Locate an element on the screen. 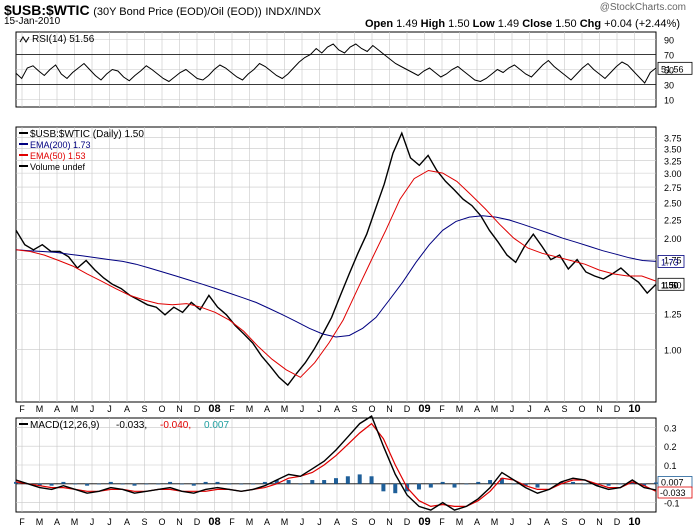 Image resolution: width=700 pixels, height=530 pixels. rsi-legend: RSI(14) 51.56 is located at coordinates (57, 39).